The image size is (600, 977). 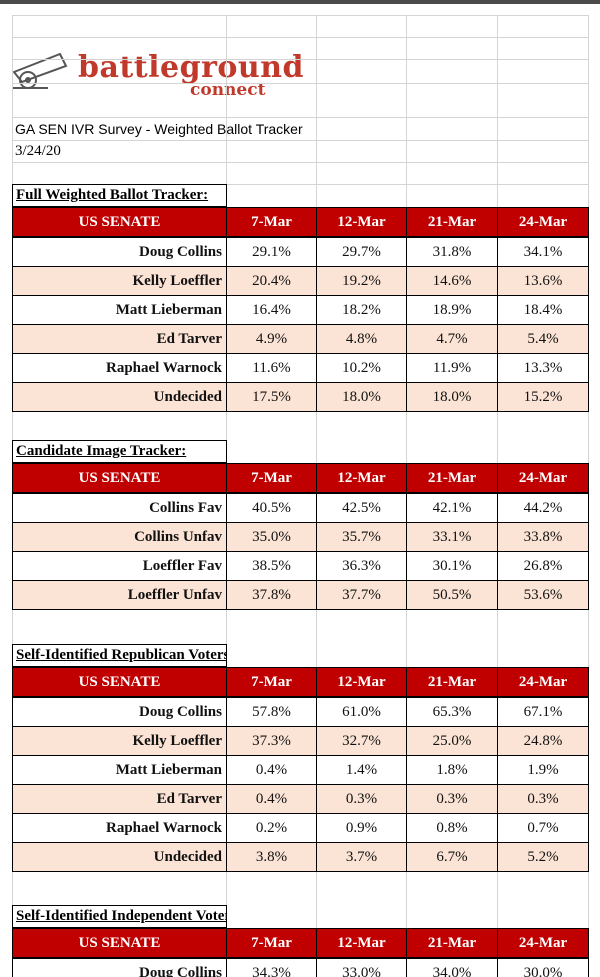 What do you see at coordinates (543, 397) in the screenshot?
I see `value-cell: 15.2%` at bounding box center [543, 397].